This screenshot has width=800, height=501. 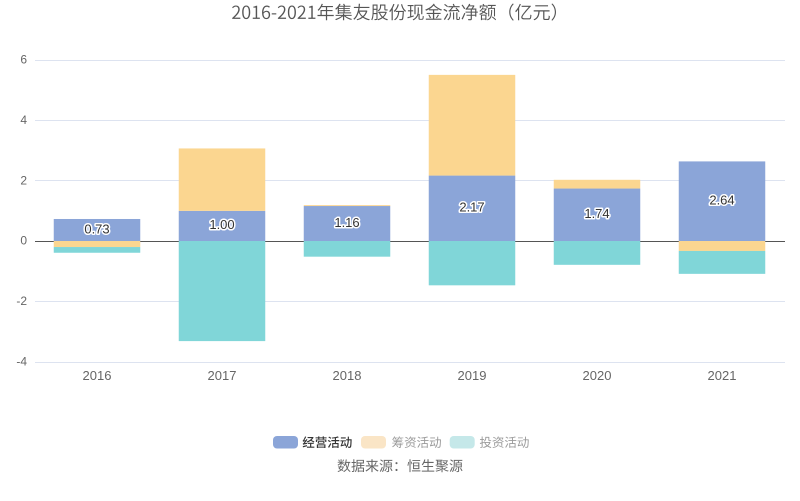 What do you see at coordinates (221, 224) in the screenshot?
I see `svg-text: 1.00` at bounding box center [221, 224].